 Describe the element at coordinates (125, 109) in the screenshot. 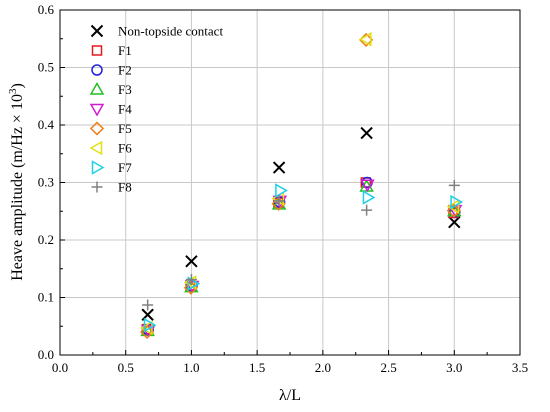

I see `legend-label: F4` at that location.